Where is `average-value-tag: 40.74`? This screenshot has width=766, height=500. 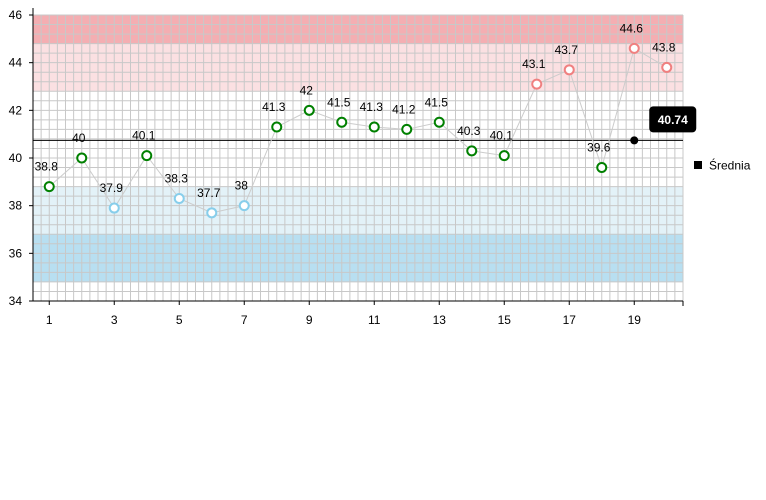
average-value-tag: 40.74 is located at coordinates (673, 119).